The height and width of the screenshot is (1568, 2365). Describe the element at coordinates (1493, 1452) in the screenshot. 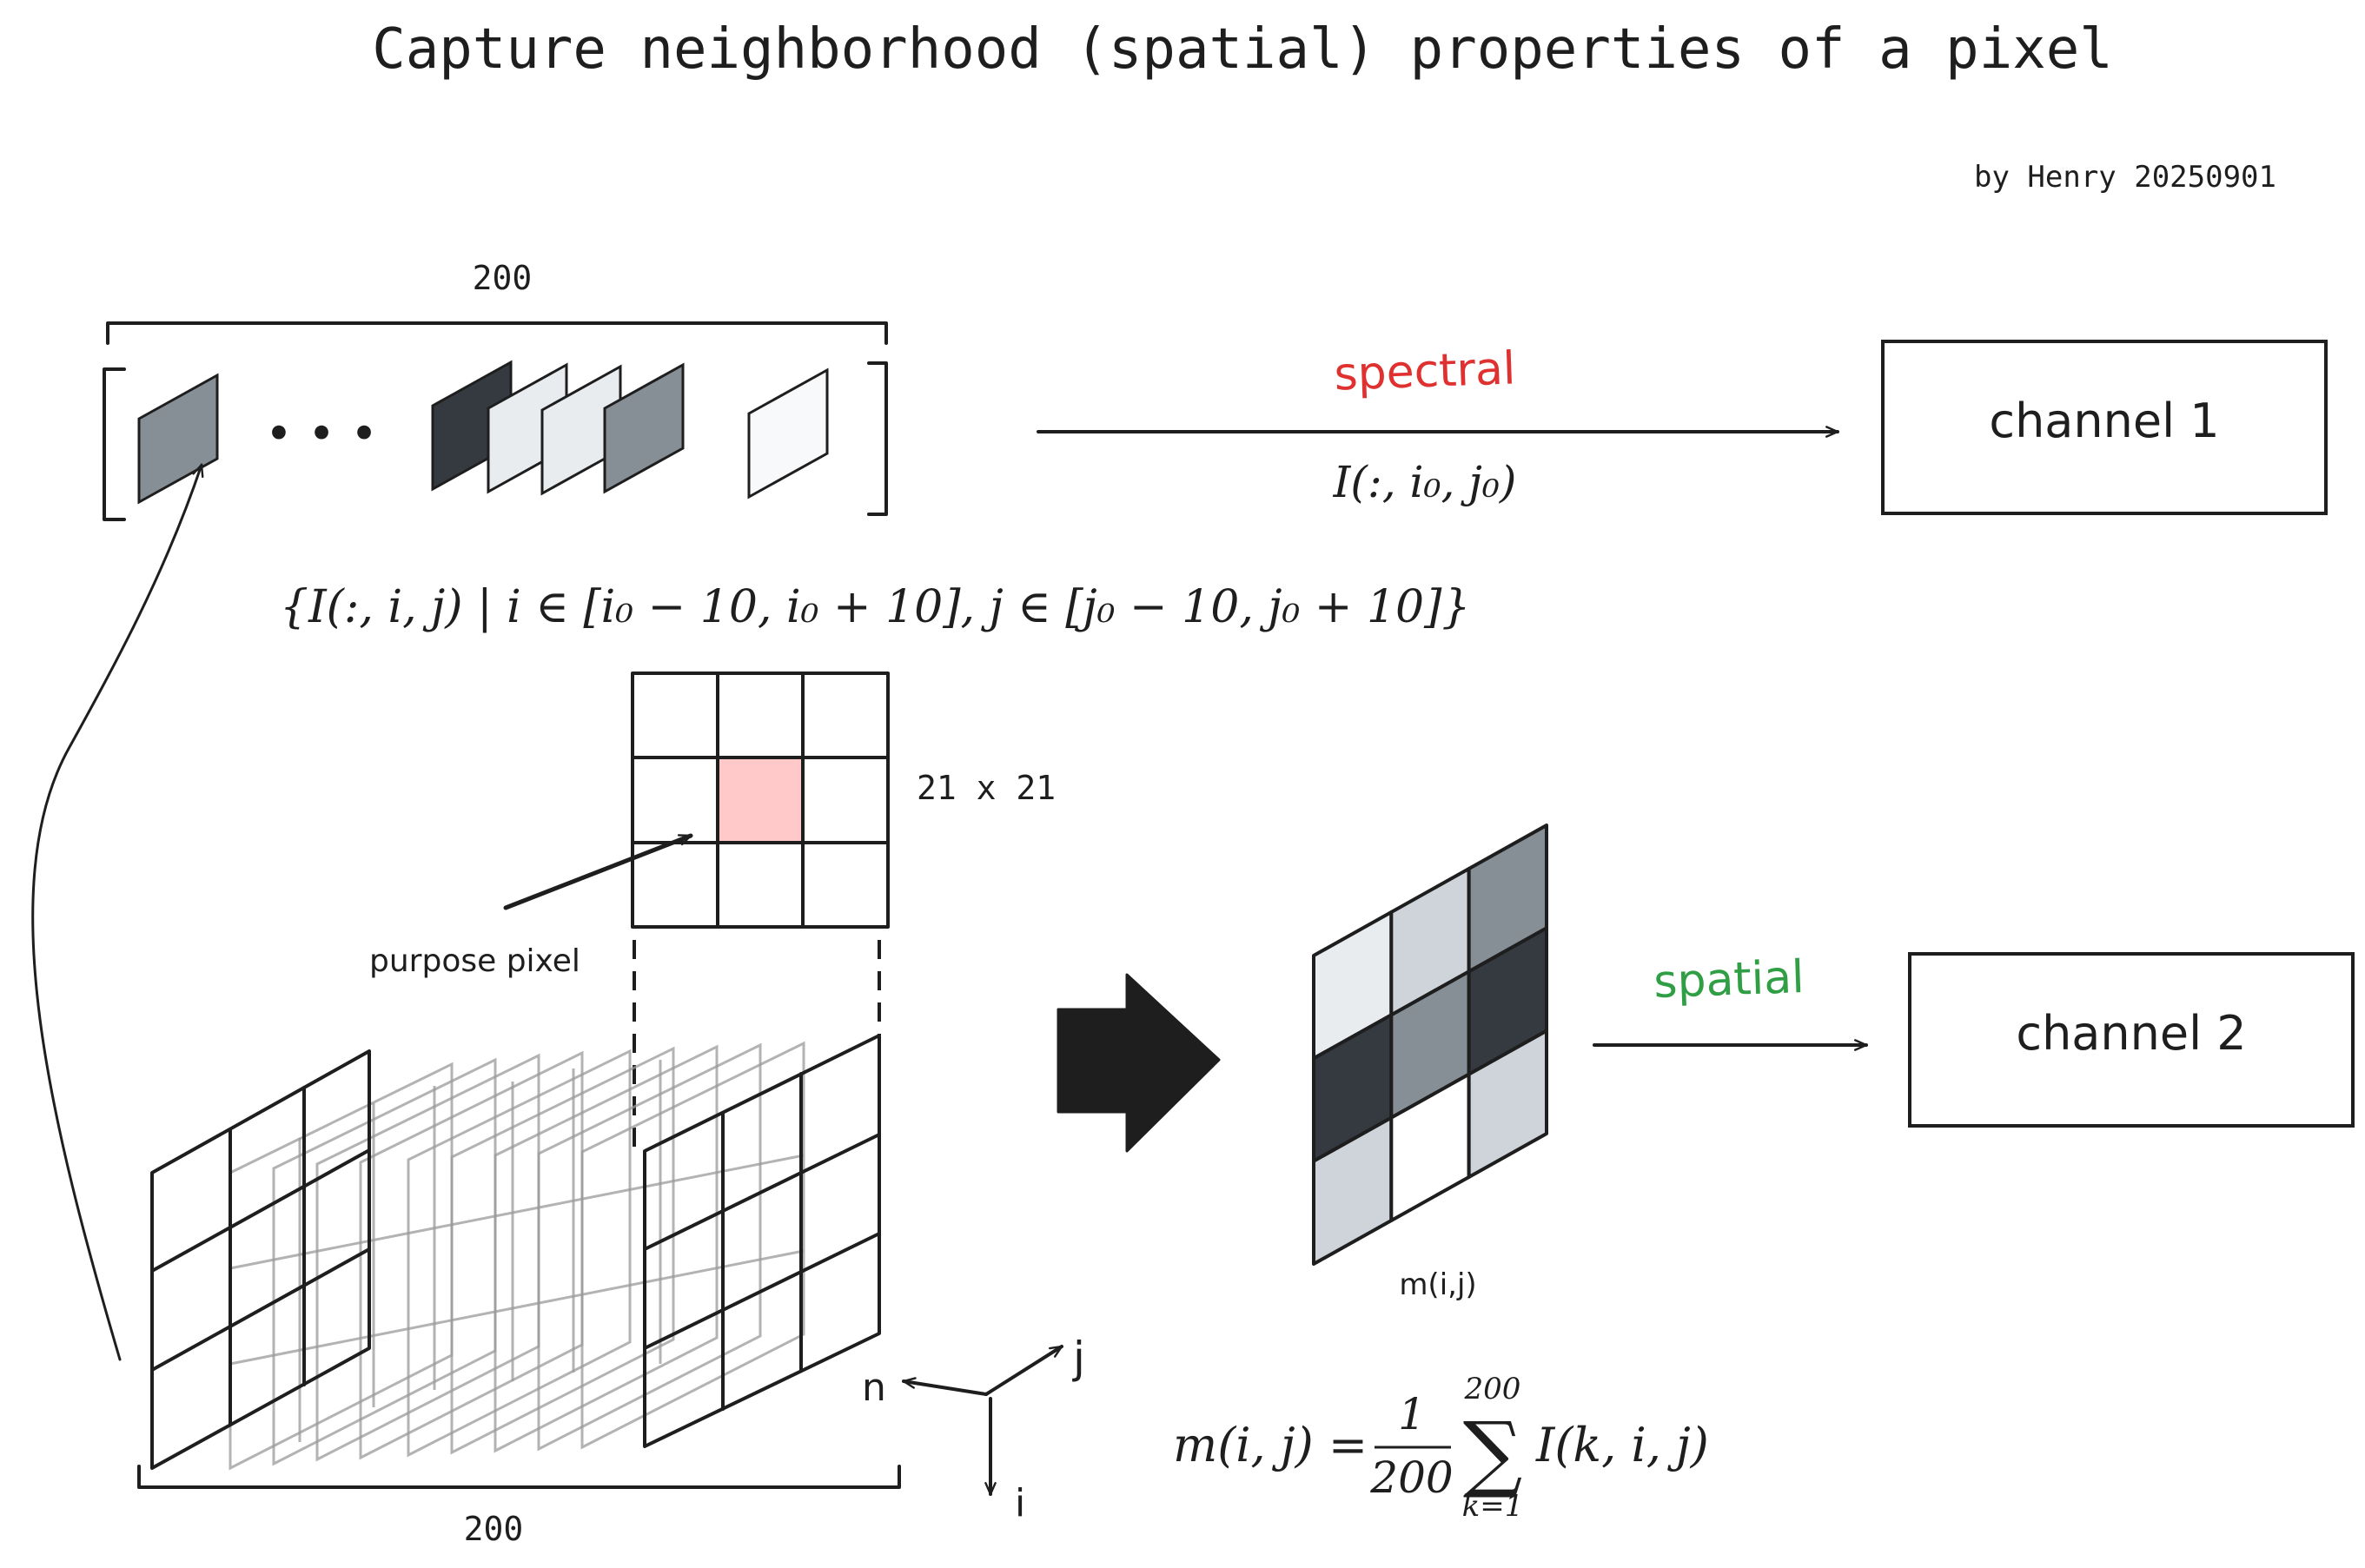

I see `formula-sum-symbol: ∑` at that location.